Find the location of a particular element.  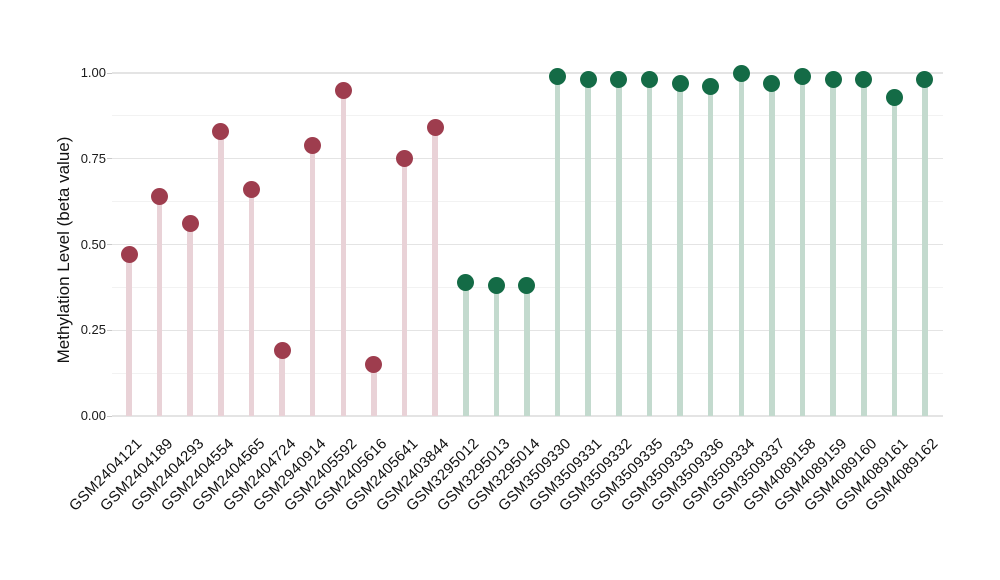

y-tick-label: 0.50 is located at coordinates (93, 244).